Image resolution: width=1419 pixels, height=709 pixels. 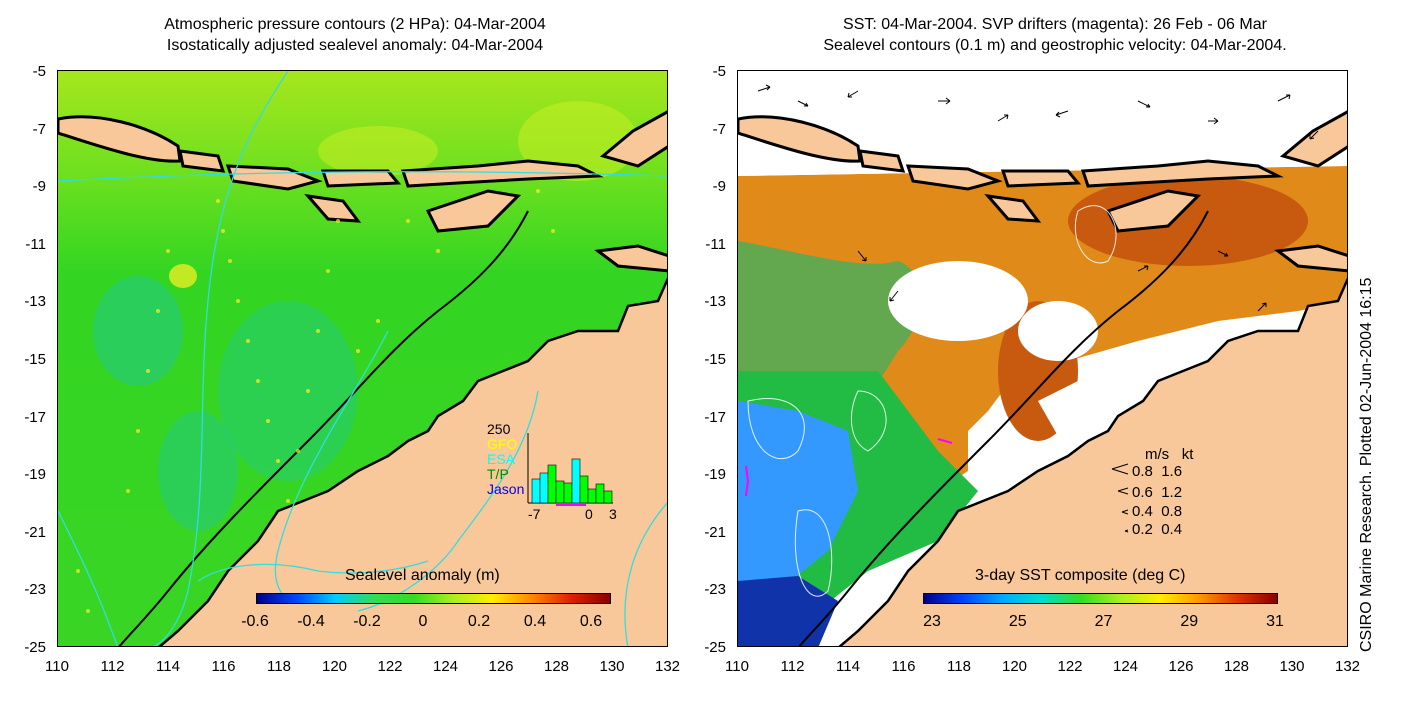 I want to click on velocity-legend-row: 0.6 1.2, so click(x=1157, y=492).